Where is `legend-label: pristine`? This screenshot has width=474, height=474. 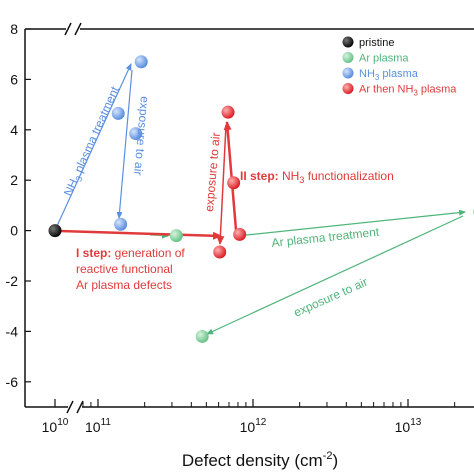 legend-label: pristine is located at coordinates (376, 43).